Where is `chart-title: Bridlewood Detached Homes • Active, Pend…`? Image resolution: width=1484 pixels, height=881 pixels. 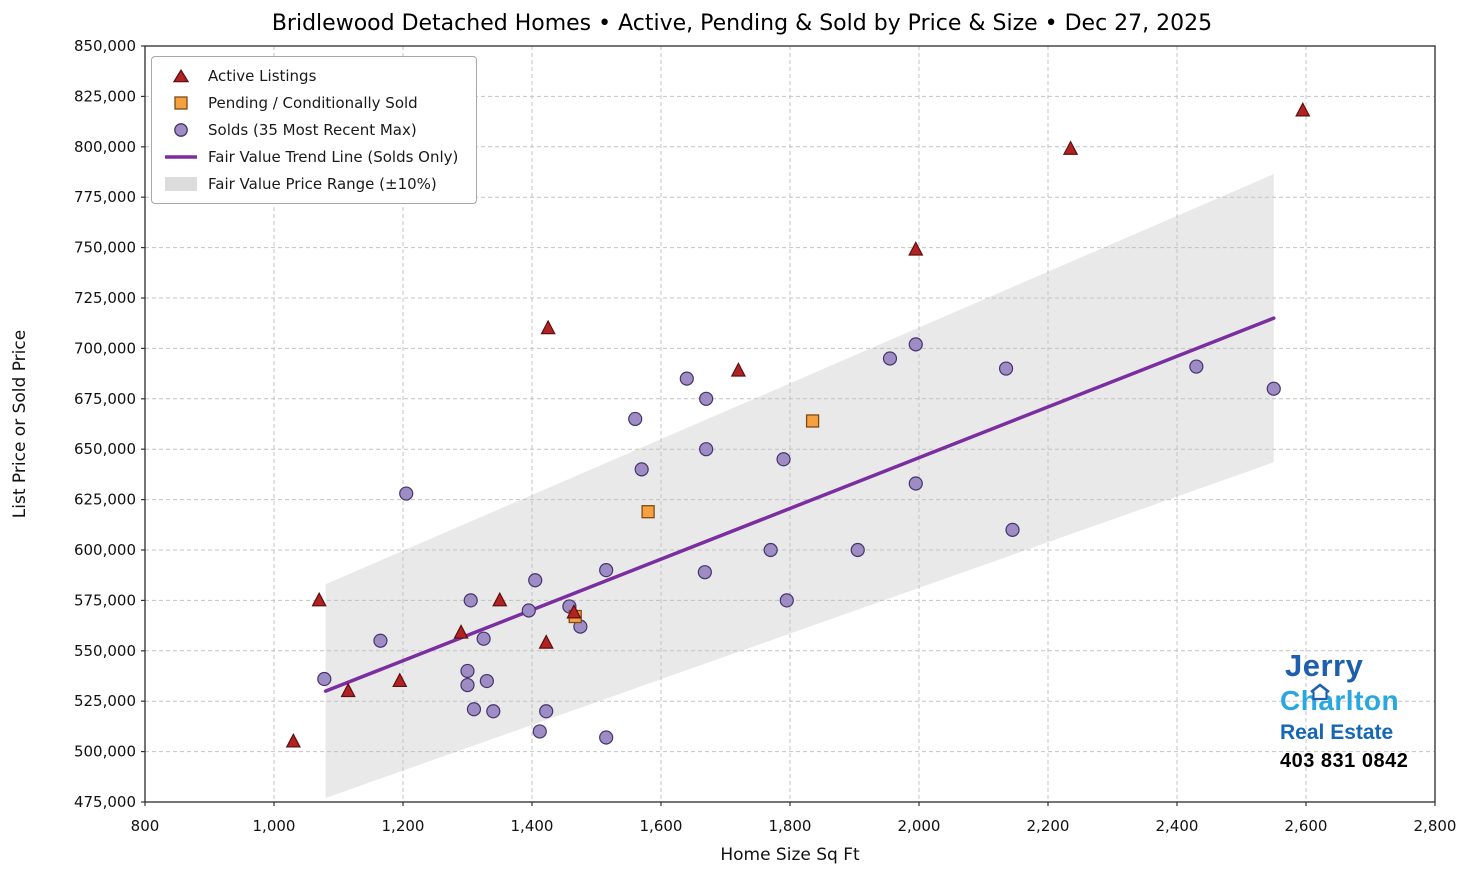
chart-title: Bridlewood Detached Homes • Active, Pend… is located at coordinates (742, 23).